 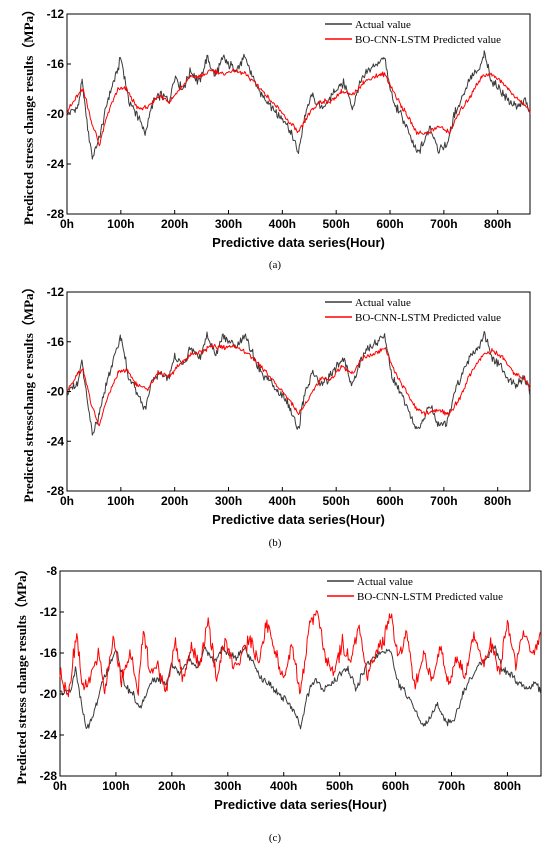 What do you see at coordinates (28, 391) in the screenshot?
I see `y-axis-title: Predicted stresschang e results（MPa）` at bounding box center [28, 391].